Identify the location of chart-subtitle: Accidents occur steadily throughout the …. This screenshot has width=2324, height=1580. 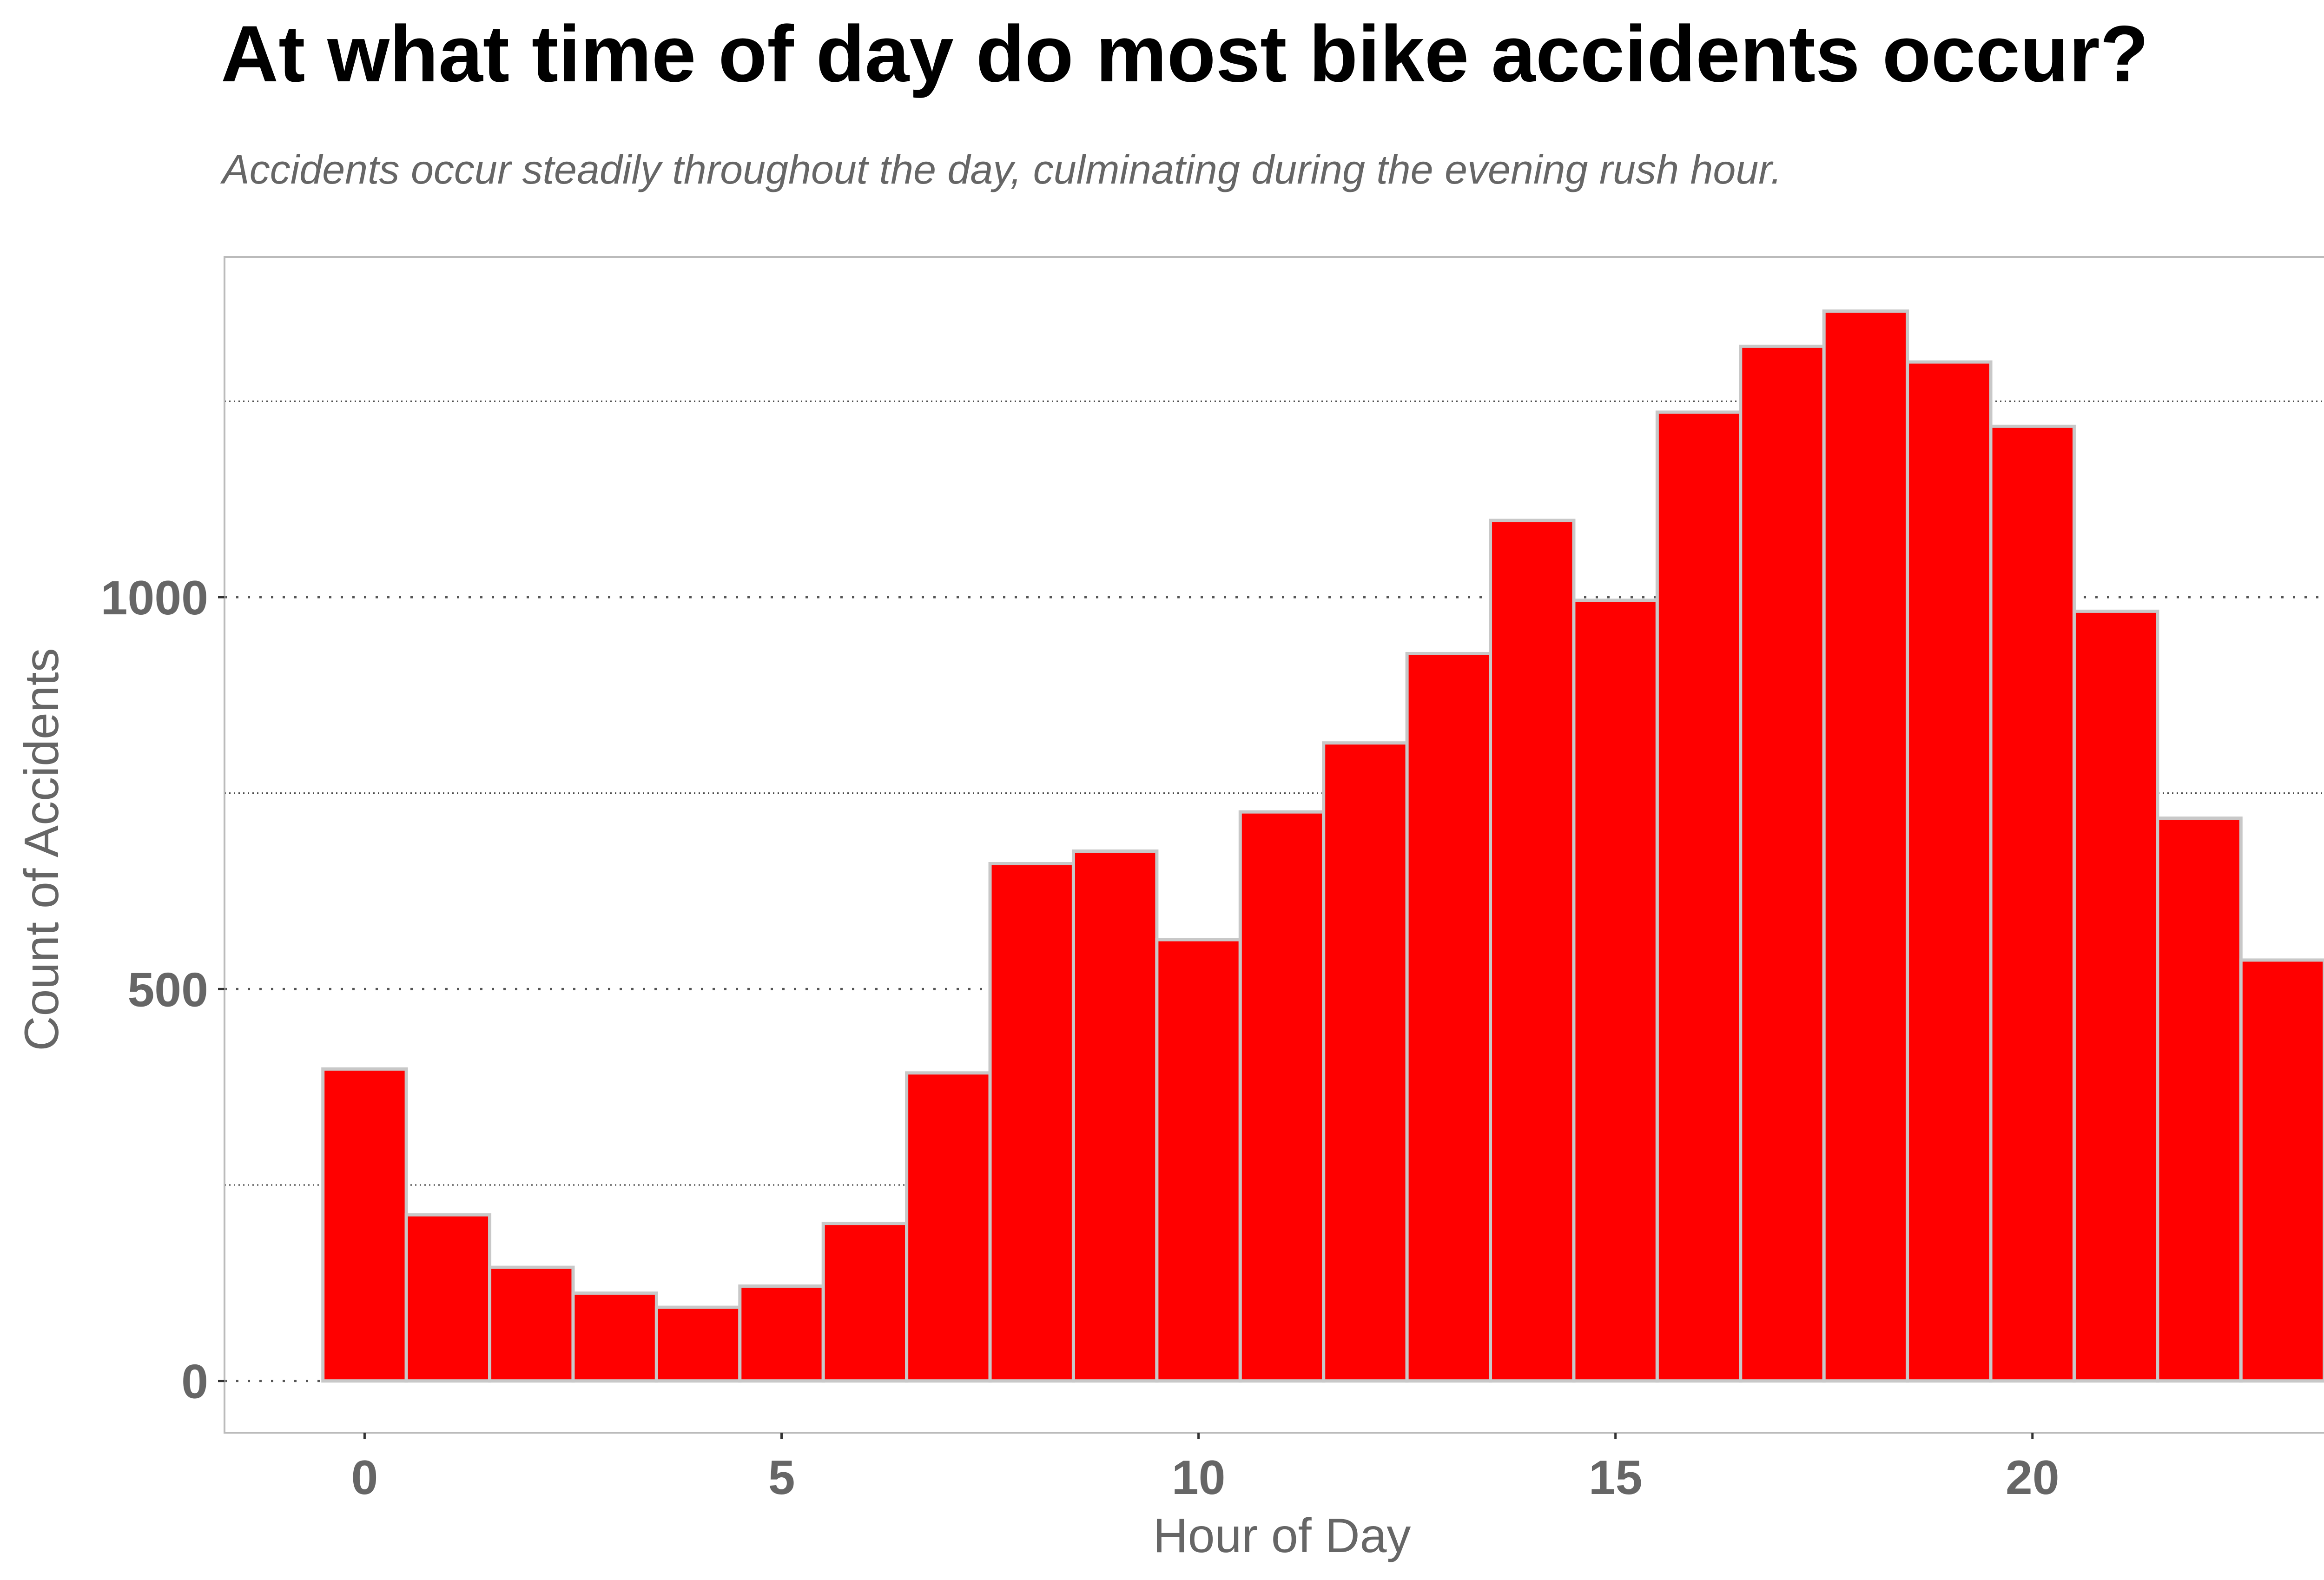
(1001, 169).